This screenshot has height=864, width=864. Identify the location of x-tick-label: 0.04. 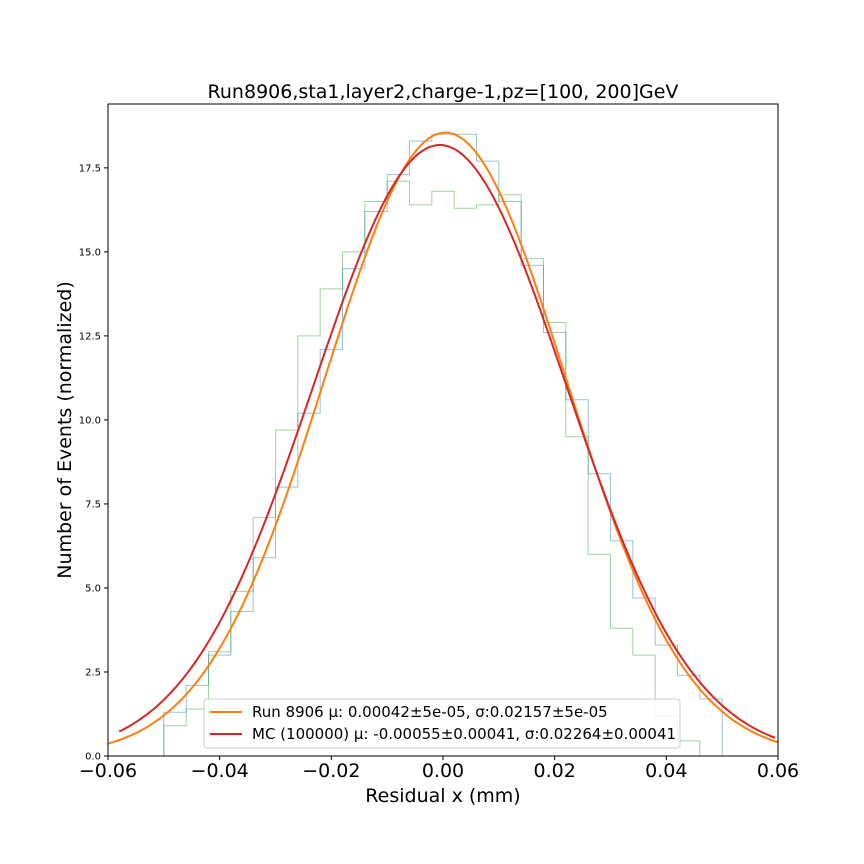
(666, 771).